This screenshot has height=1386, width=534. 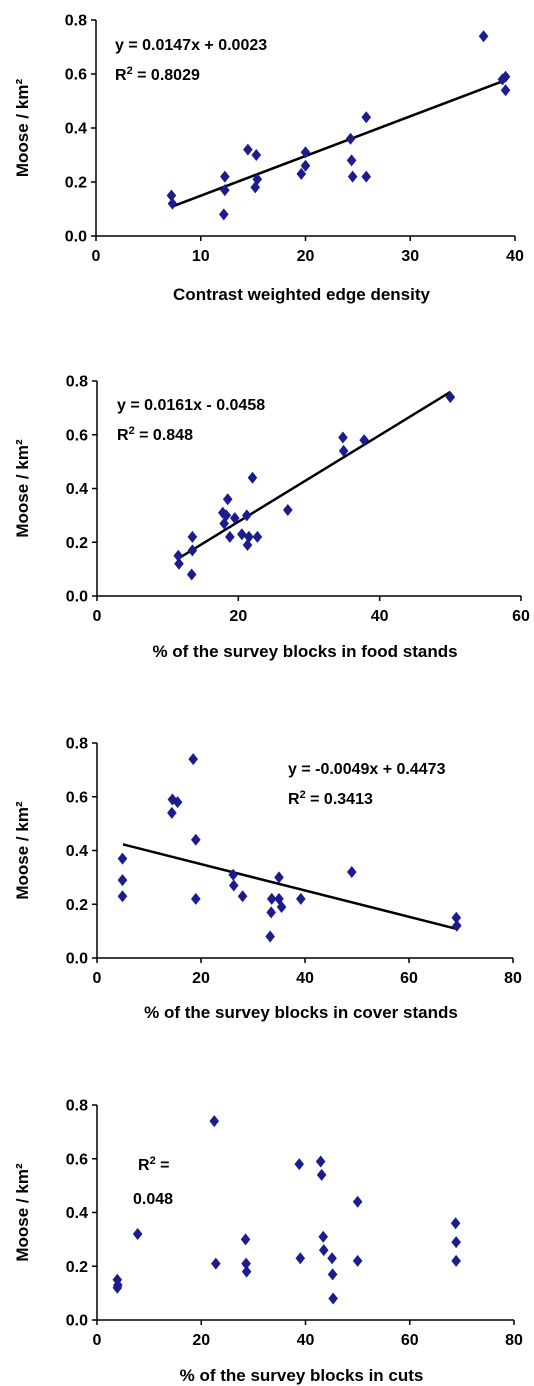 I want to click on y-axis-title: Moose / km², so click(x=22, y=128).